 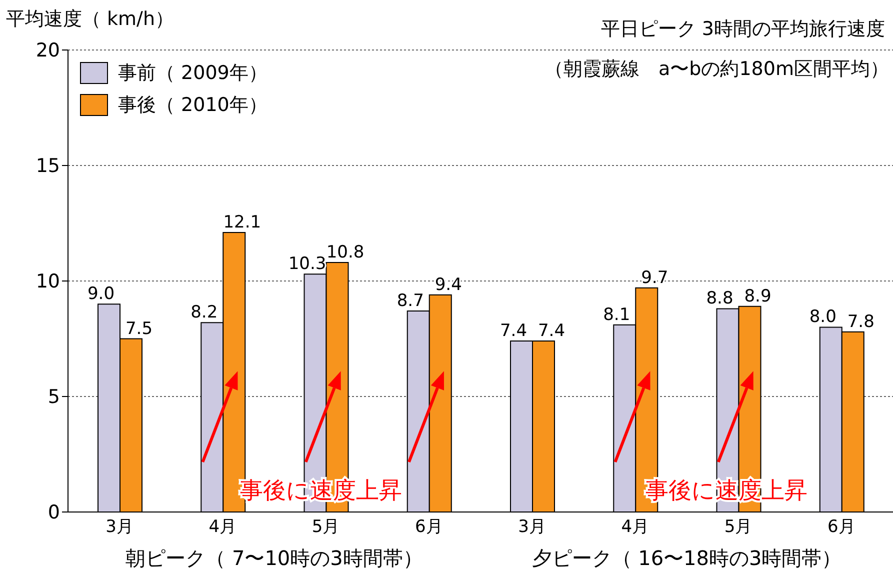 I want to click on y-tick-label: 20, so click(x=48, y=51).